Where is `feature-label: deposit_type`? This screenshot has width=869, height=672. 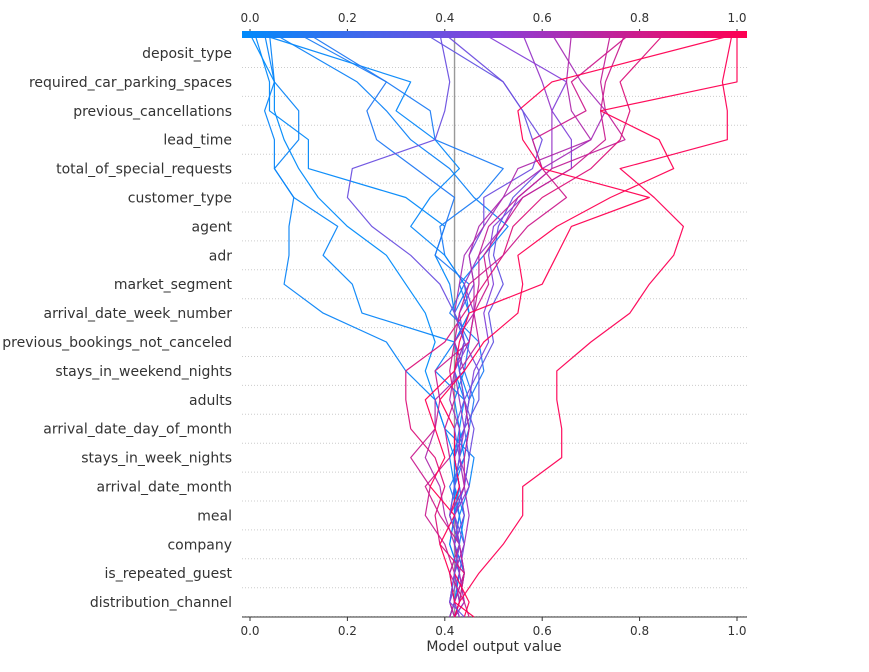 feature-label: deposit_type is located at coordinates (187, 54).